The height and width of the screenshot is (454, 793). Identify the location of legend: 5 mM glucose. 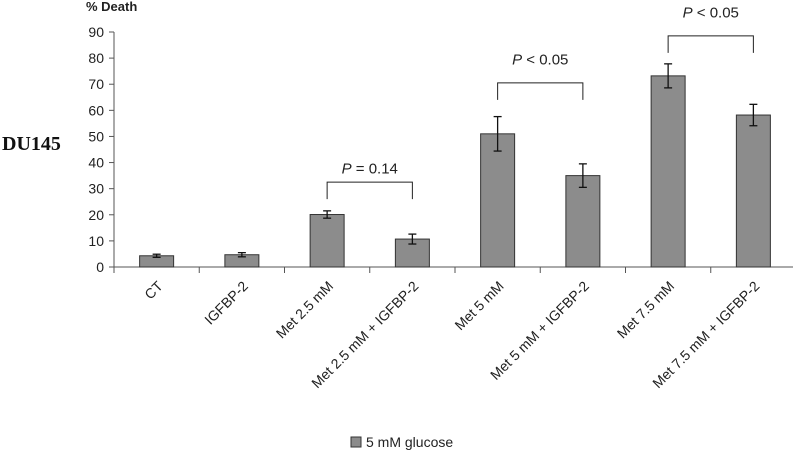
(401, 442).